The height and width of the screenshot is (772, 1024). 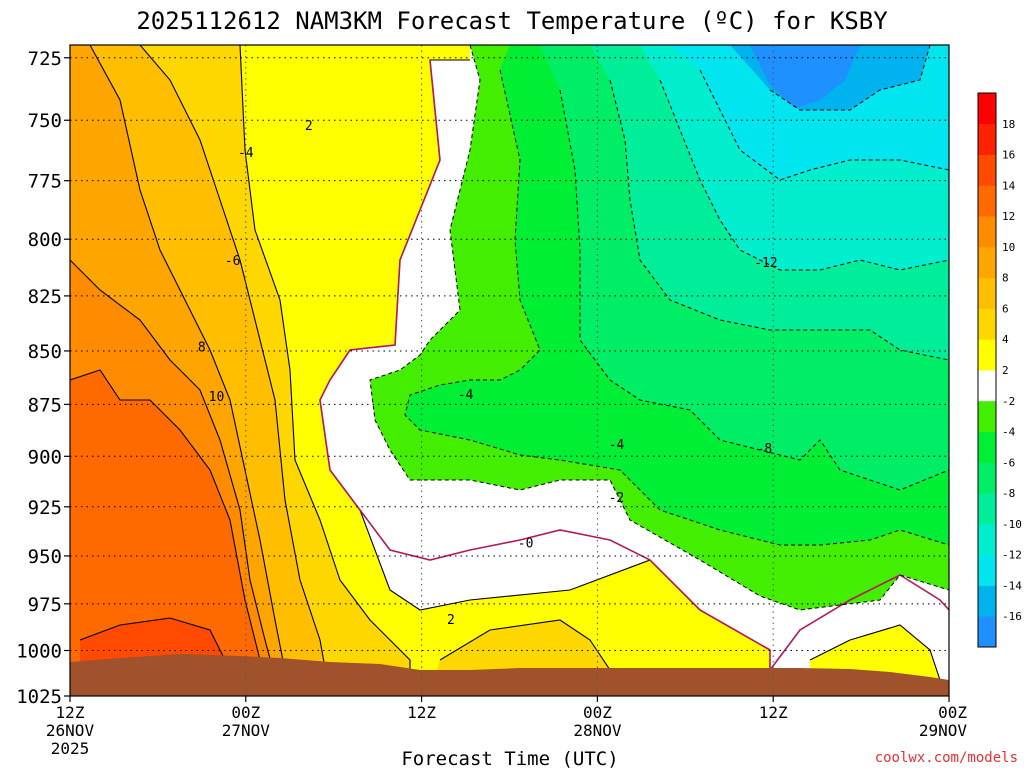 What do you see at coordinates (246, 730) in the screenshot?
I see `x-tick-label: 27NOV` at bounding box center [246, 730].